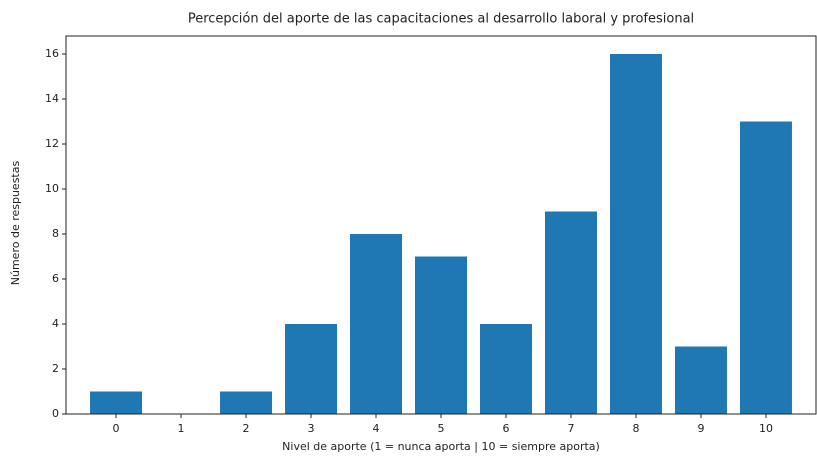  Describe the element at coordinates (55, 278) in the screenshot. I see `y-tick-label: 6` at that location.